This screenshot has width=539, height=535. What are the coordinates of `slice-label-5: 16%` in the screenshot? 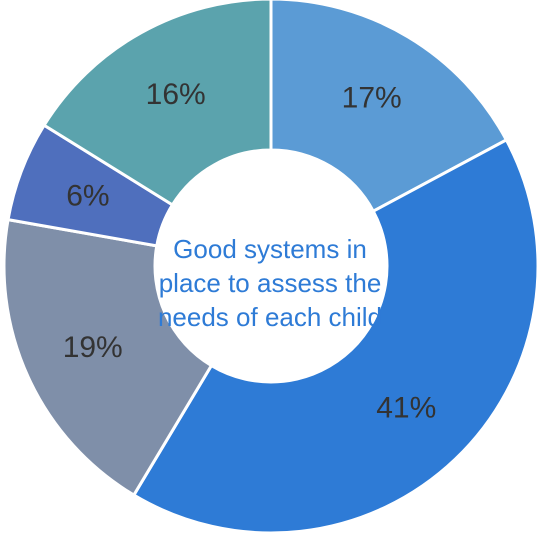 It's located at (176, 94).